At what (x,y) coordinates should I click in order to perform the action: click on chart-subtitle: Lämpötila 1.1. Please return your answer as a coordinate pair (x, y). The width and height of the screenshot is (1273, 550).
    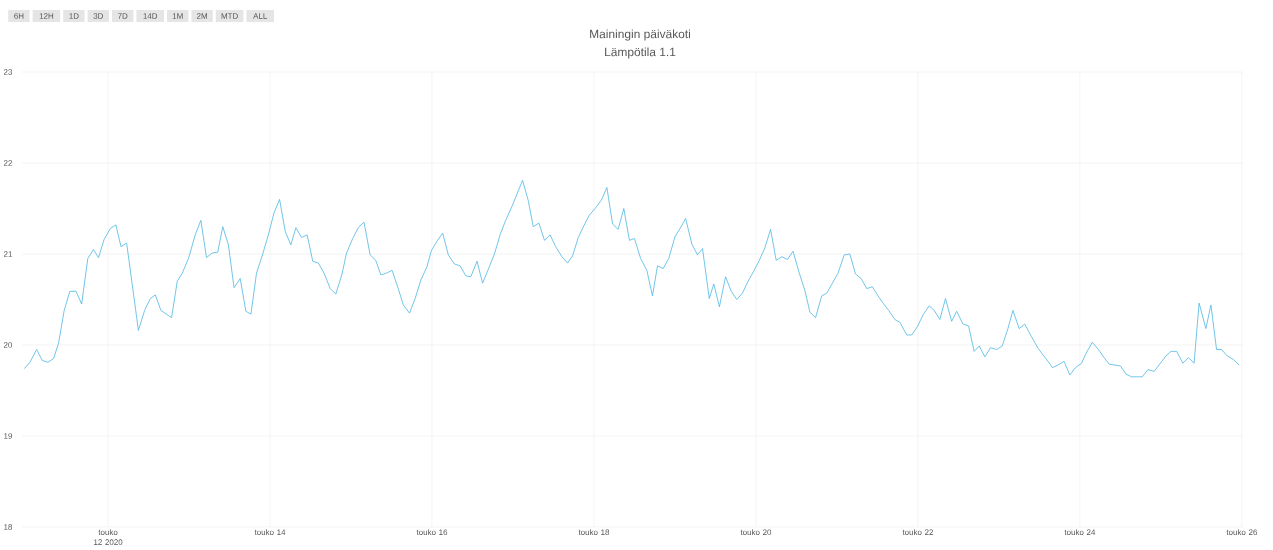
    Looking at the image, I should click on (640, 53).